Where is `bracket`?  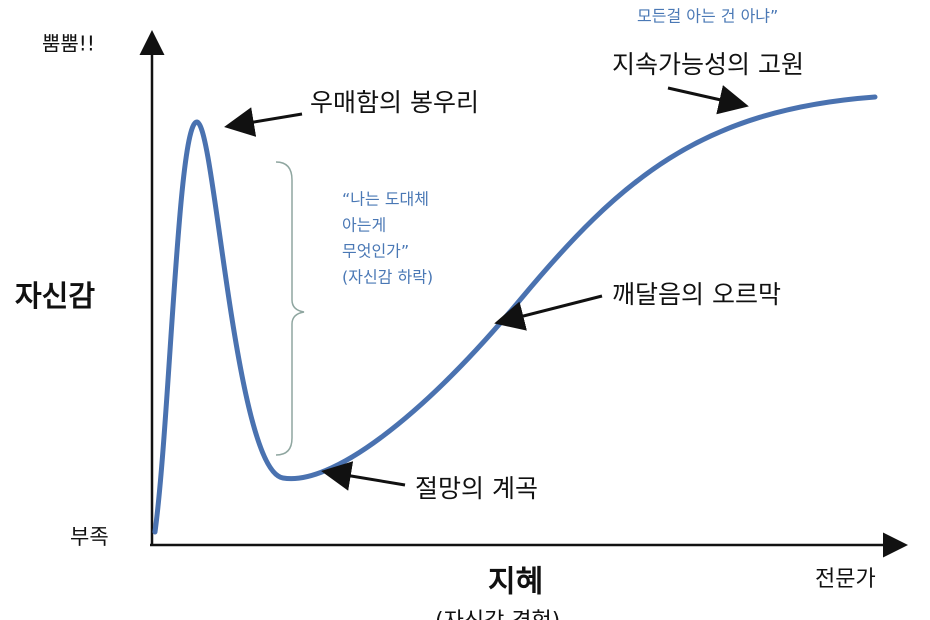
bracket is located at coordinates (290, 308).